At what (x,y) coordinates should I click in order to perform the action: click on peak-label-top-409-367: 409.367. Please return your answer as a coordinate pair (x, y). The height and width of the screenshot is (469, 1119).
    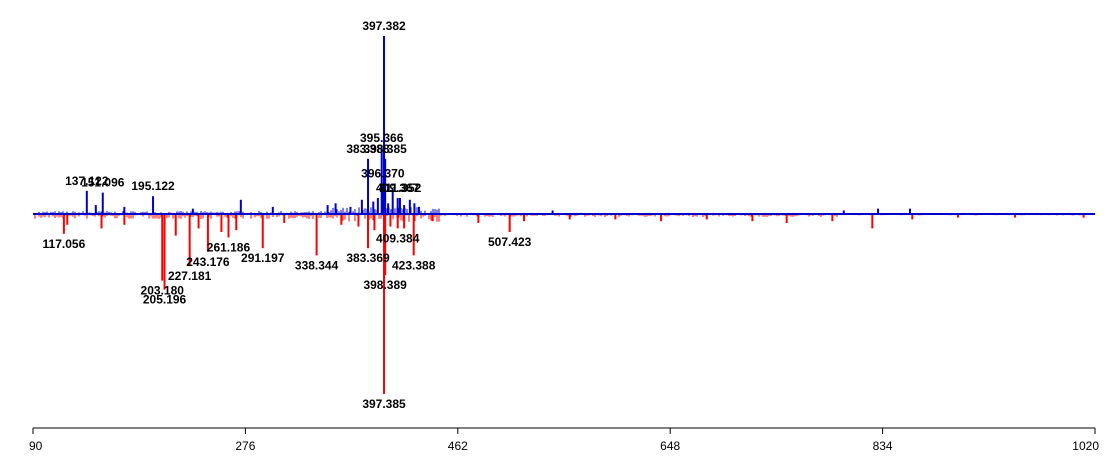
    Looking at the image, I should click on (398, 188).